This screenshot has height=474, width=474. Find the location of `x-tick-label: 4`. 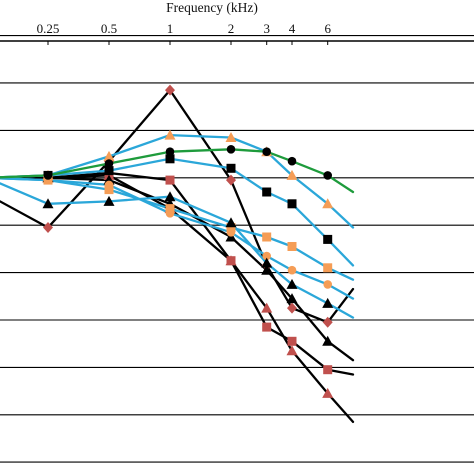

x-tick-label: 4 is located at coordinates (292, 28).